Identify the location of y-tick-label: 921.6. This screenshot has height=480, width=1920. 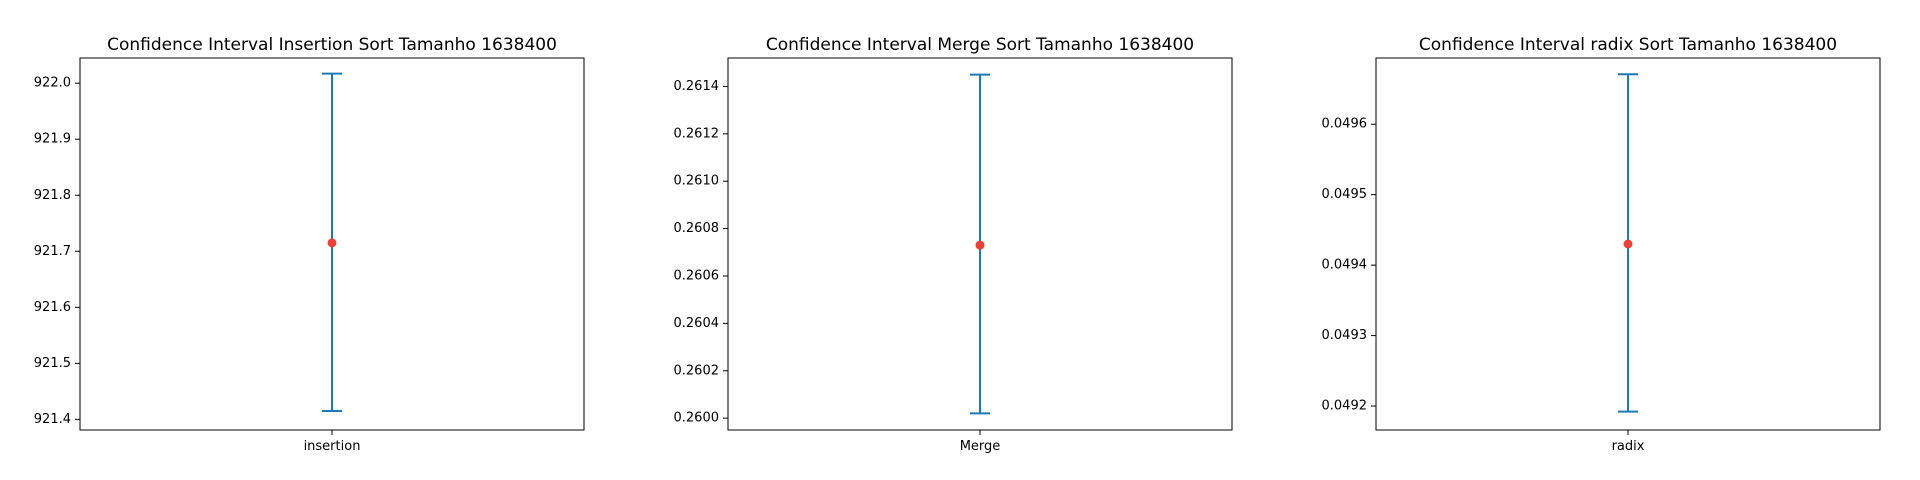
(52, 307).